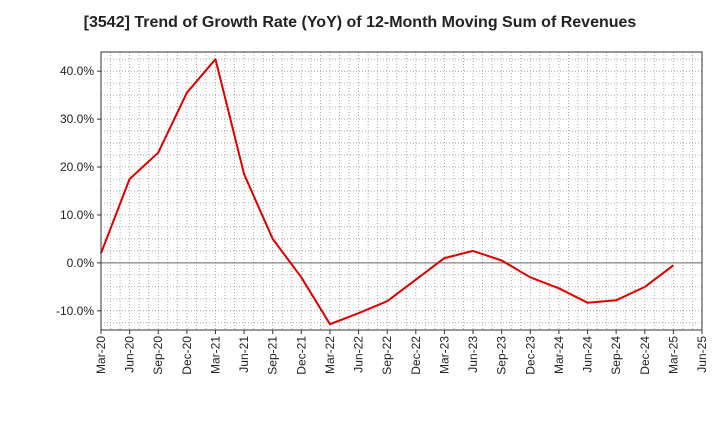  I want to click on y-tick-label: 30.0%, so click(77, 119).